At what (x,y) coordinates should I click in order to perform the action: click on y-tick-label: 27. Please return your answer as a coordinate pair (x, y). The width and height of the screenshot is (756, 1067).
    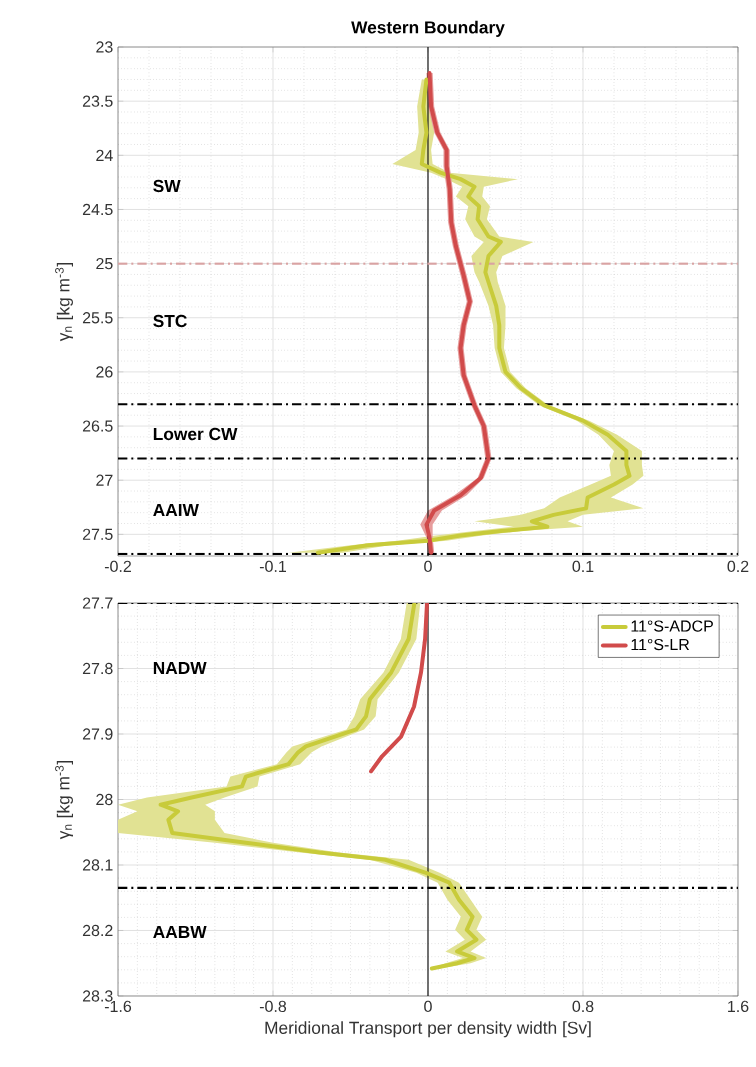
    Looking at the image, I should click on (104, 480).